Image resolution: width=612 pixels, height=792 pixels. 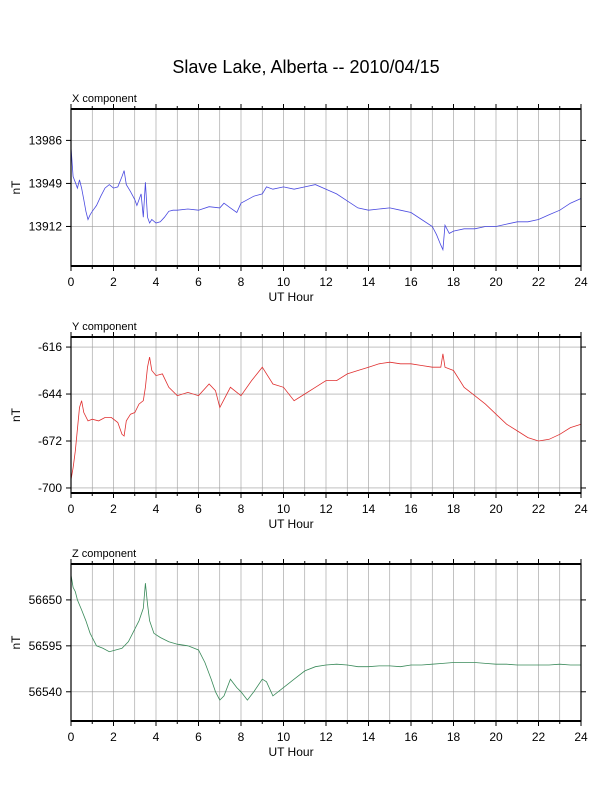 I want to click on y-tick-label: 56540, so click(x=46, y=692).